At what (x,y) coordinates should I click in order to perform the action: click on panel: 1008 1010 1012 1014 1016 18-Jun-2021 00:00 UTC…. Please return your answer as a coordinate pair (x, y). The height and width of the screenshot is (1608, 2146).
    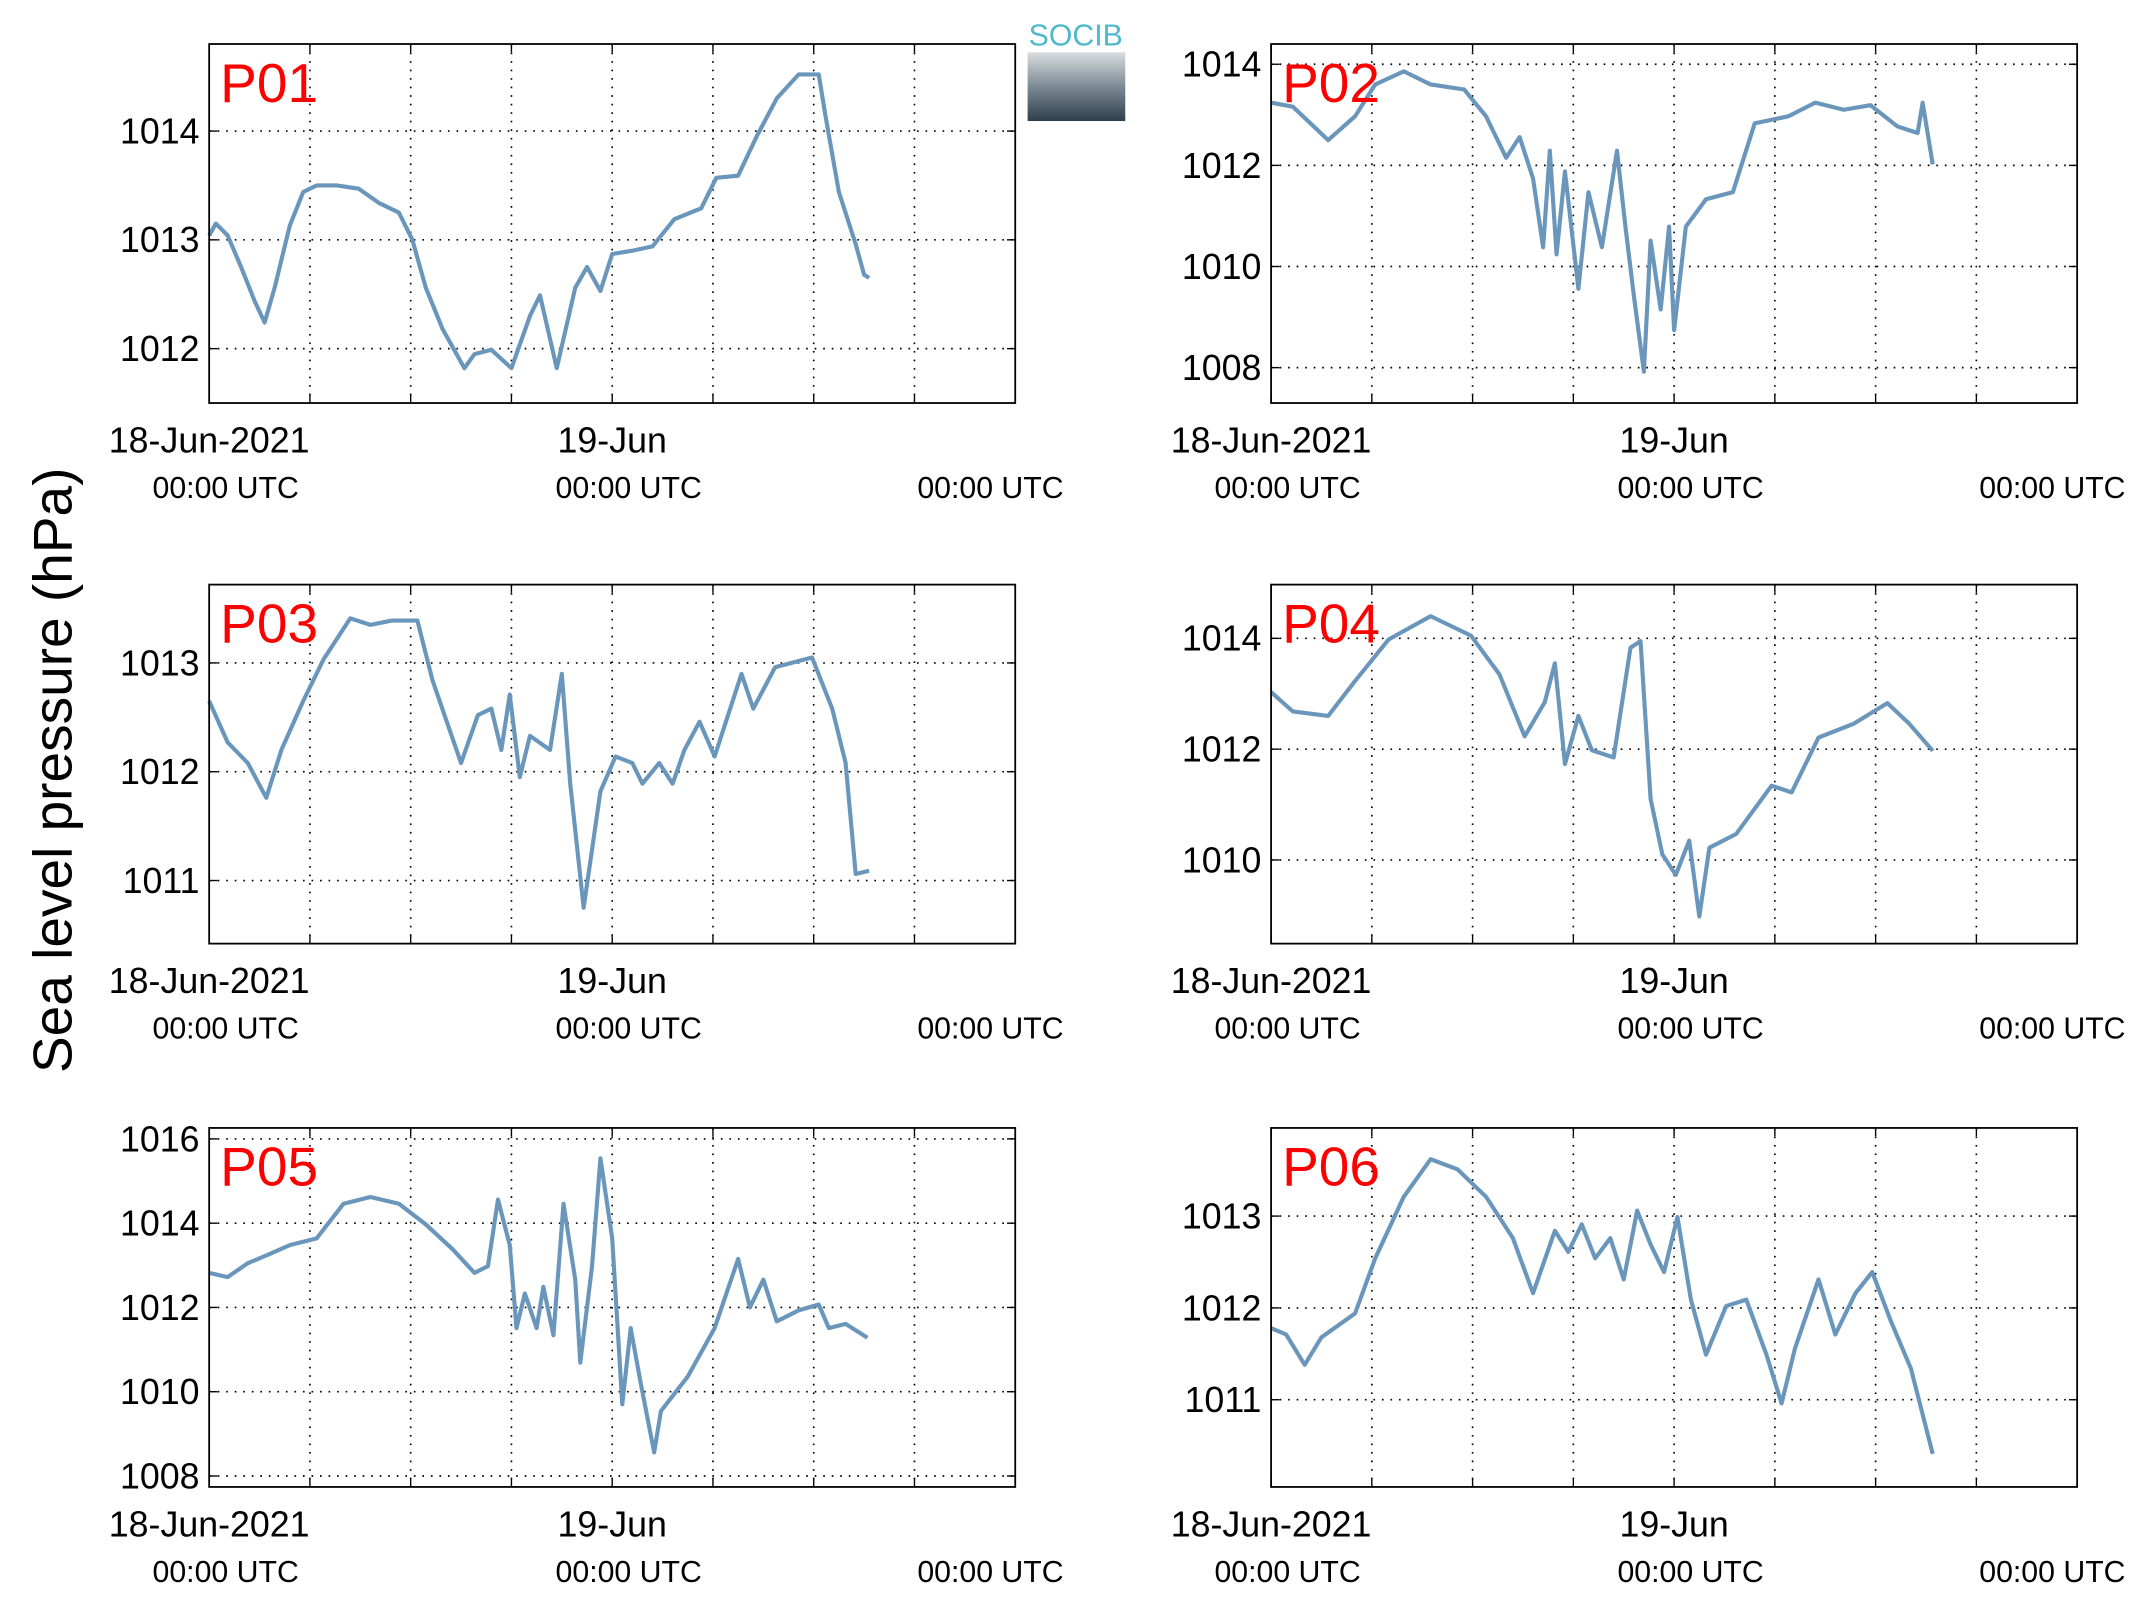
    Looking at the image, I should click on (586, 1354).